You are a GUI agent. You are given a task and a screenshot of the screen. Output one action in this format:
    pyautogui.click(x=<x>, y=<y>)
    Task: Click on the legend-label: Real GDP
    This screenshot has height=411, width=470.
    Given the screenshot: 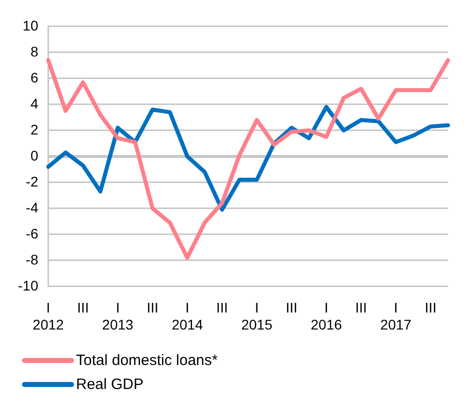 What is the action you would take?
    pyautogui.click(x=110, y=384)
    